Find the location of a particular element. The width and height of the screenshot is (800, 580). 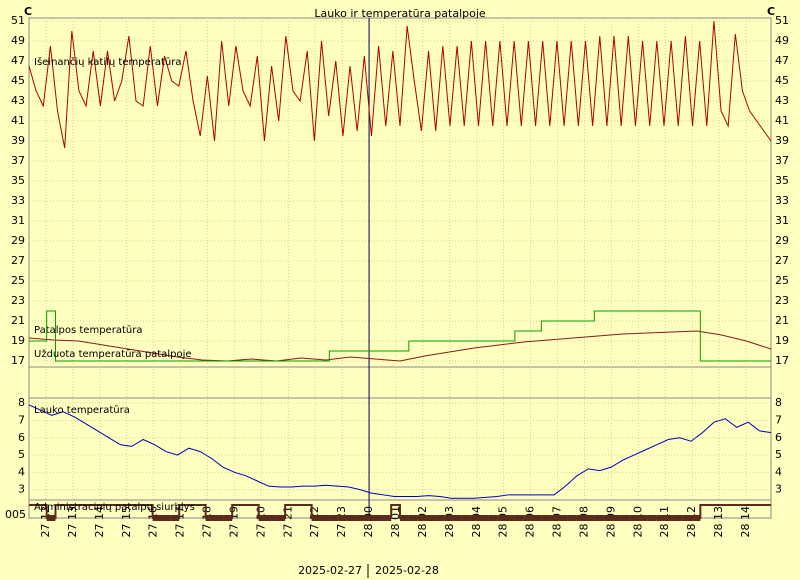

x-tick-label: 27 19 is located at coordinates (233, 522).